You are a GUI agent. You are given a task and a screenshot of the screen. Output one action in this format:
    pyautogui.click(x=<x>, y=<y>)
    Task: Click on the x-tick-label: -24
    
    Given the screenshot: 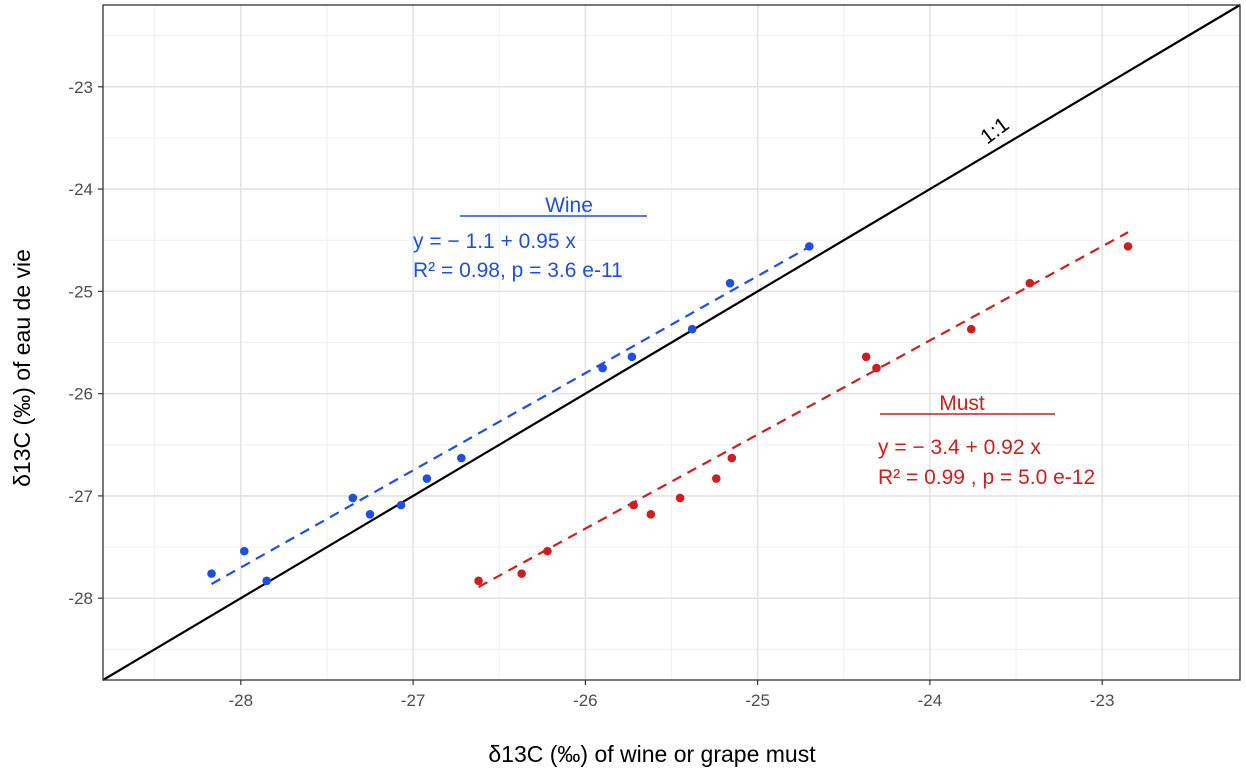 What is the action you would take?
    pyautogui.click(x=930, y=700)
    